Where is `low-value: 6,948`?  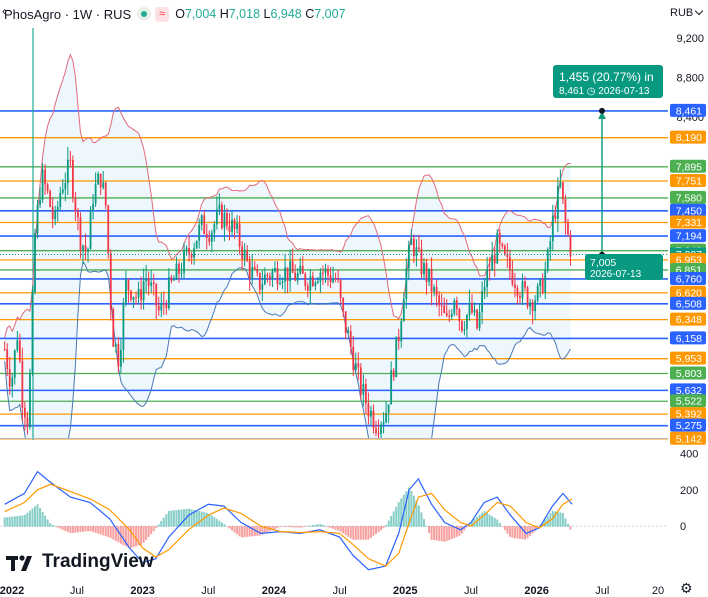 low-value: 6,948 is located at coordinates (286, 14).